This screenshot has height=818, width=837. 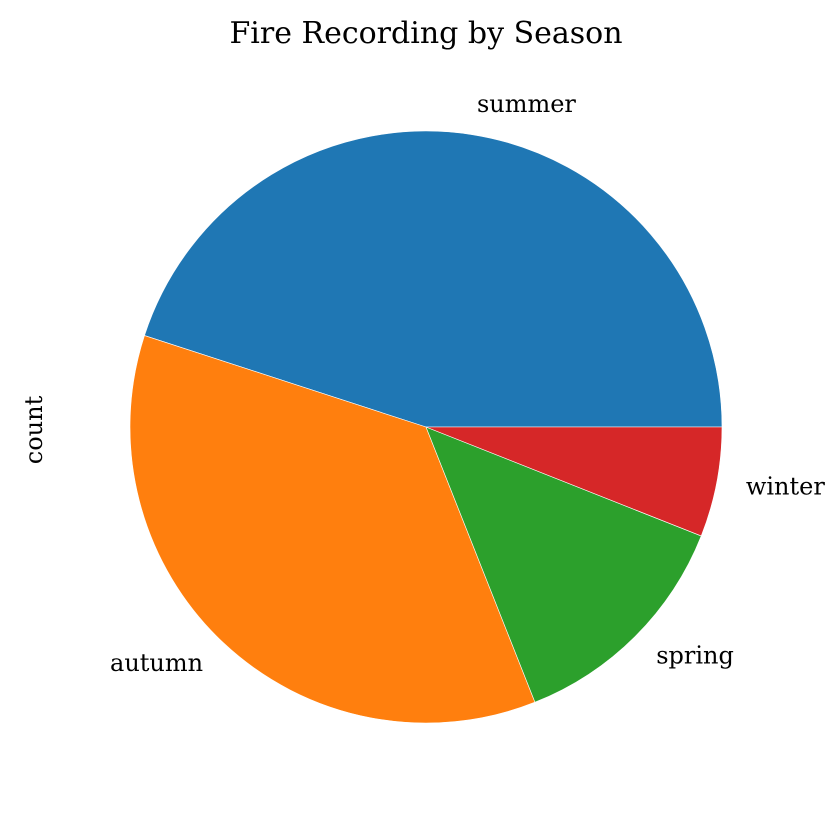 What do you see at coordinates (156, 663) in the screenshot?
I see `pie-label-autumn: autumn` at bounding box center [156, 663].